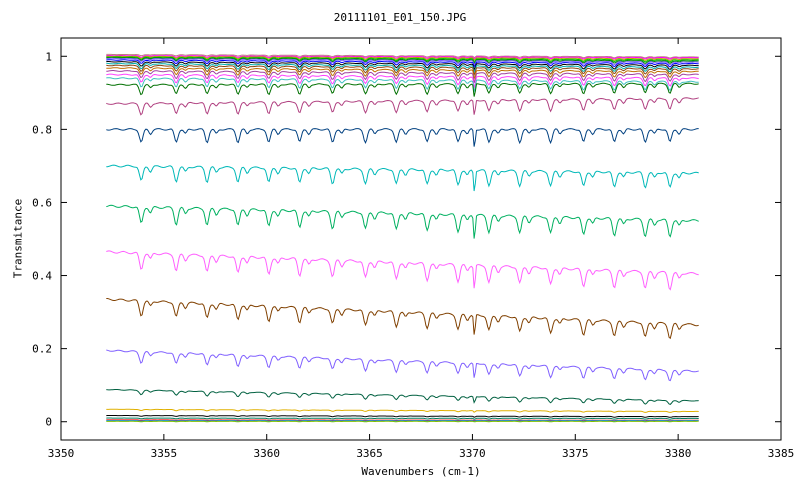  What do you see at coordinates (400, 17) in the screenshot?
I see `chart-title: 20111101_E01_150.JPG` at bounding box center [400, 17].